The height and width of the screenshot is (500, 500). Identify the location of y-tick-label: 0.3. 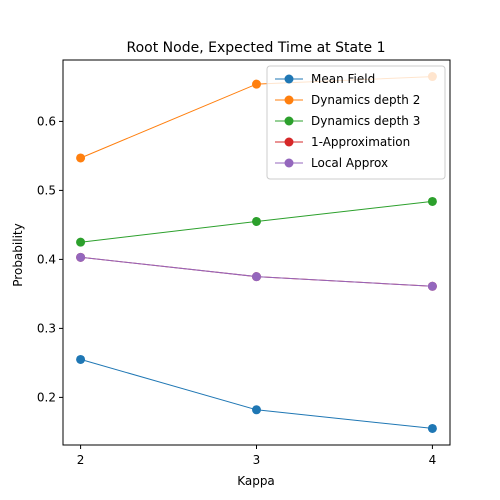
(46, 328).